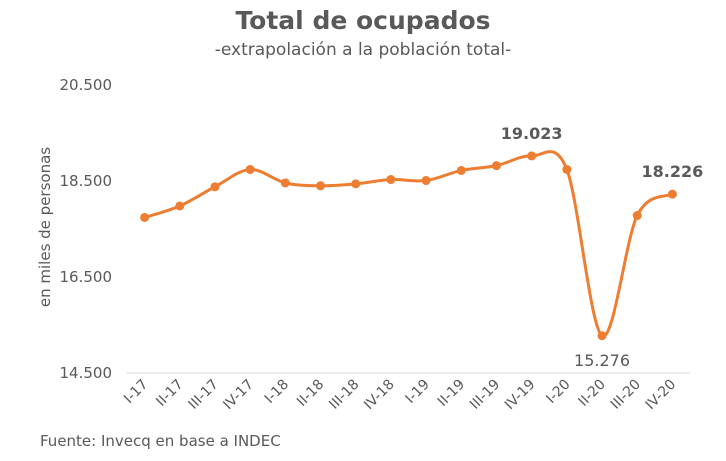 This screenshot has height=461, width=726. What do you see at coordinates (532, 133) in the screenshot?
I see `data-label: 19.023` at bounding box center [532, 133].